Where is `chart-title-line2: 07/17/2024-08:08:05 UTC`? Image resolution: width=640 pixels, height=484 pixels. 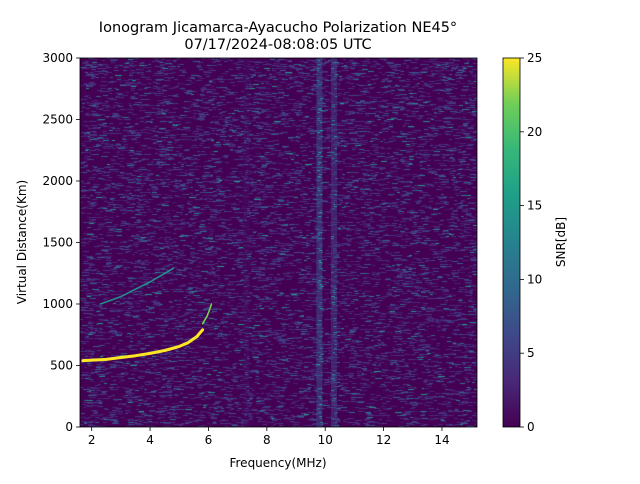 chart-title-line2: 07/17/2024-08:08:05 UTC is located at coordinates (277, 45).